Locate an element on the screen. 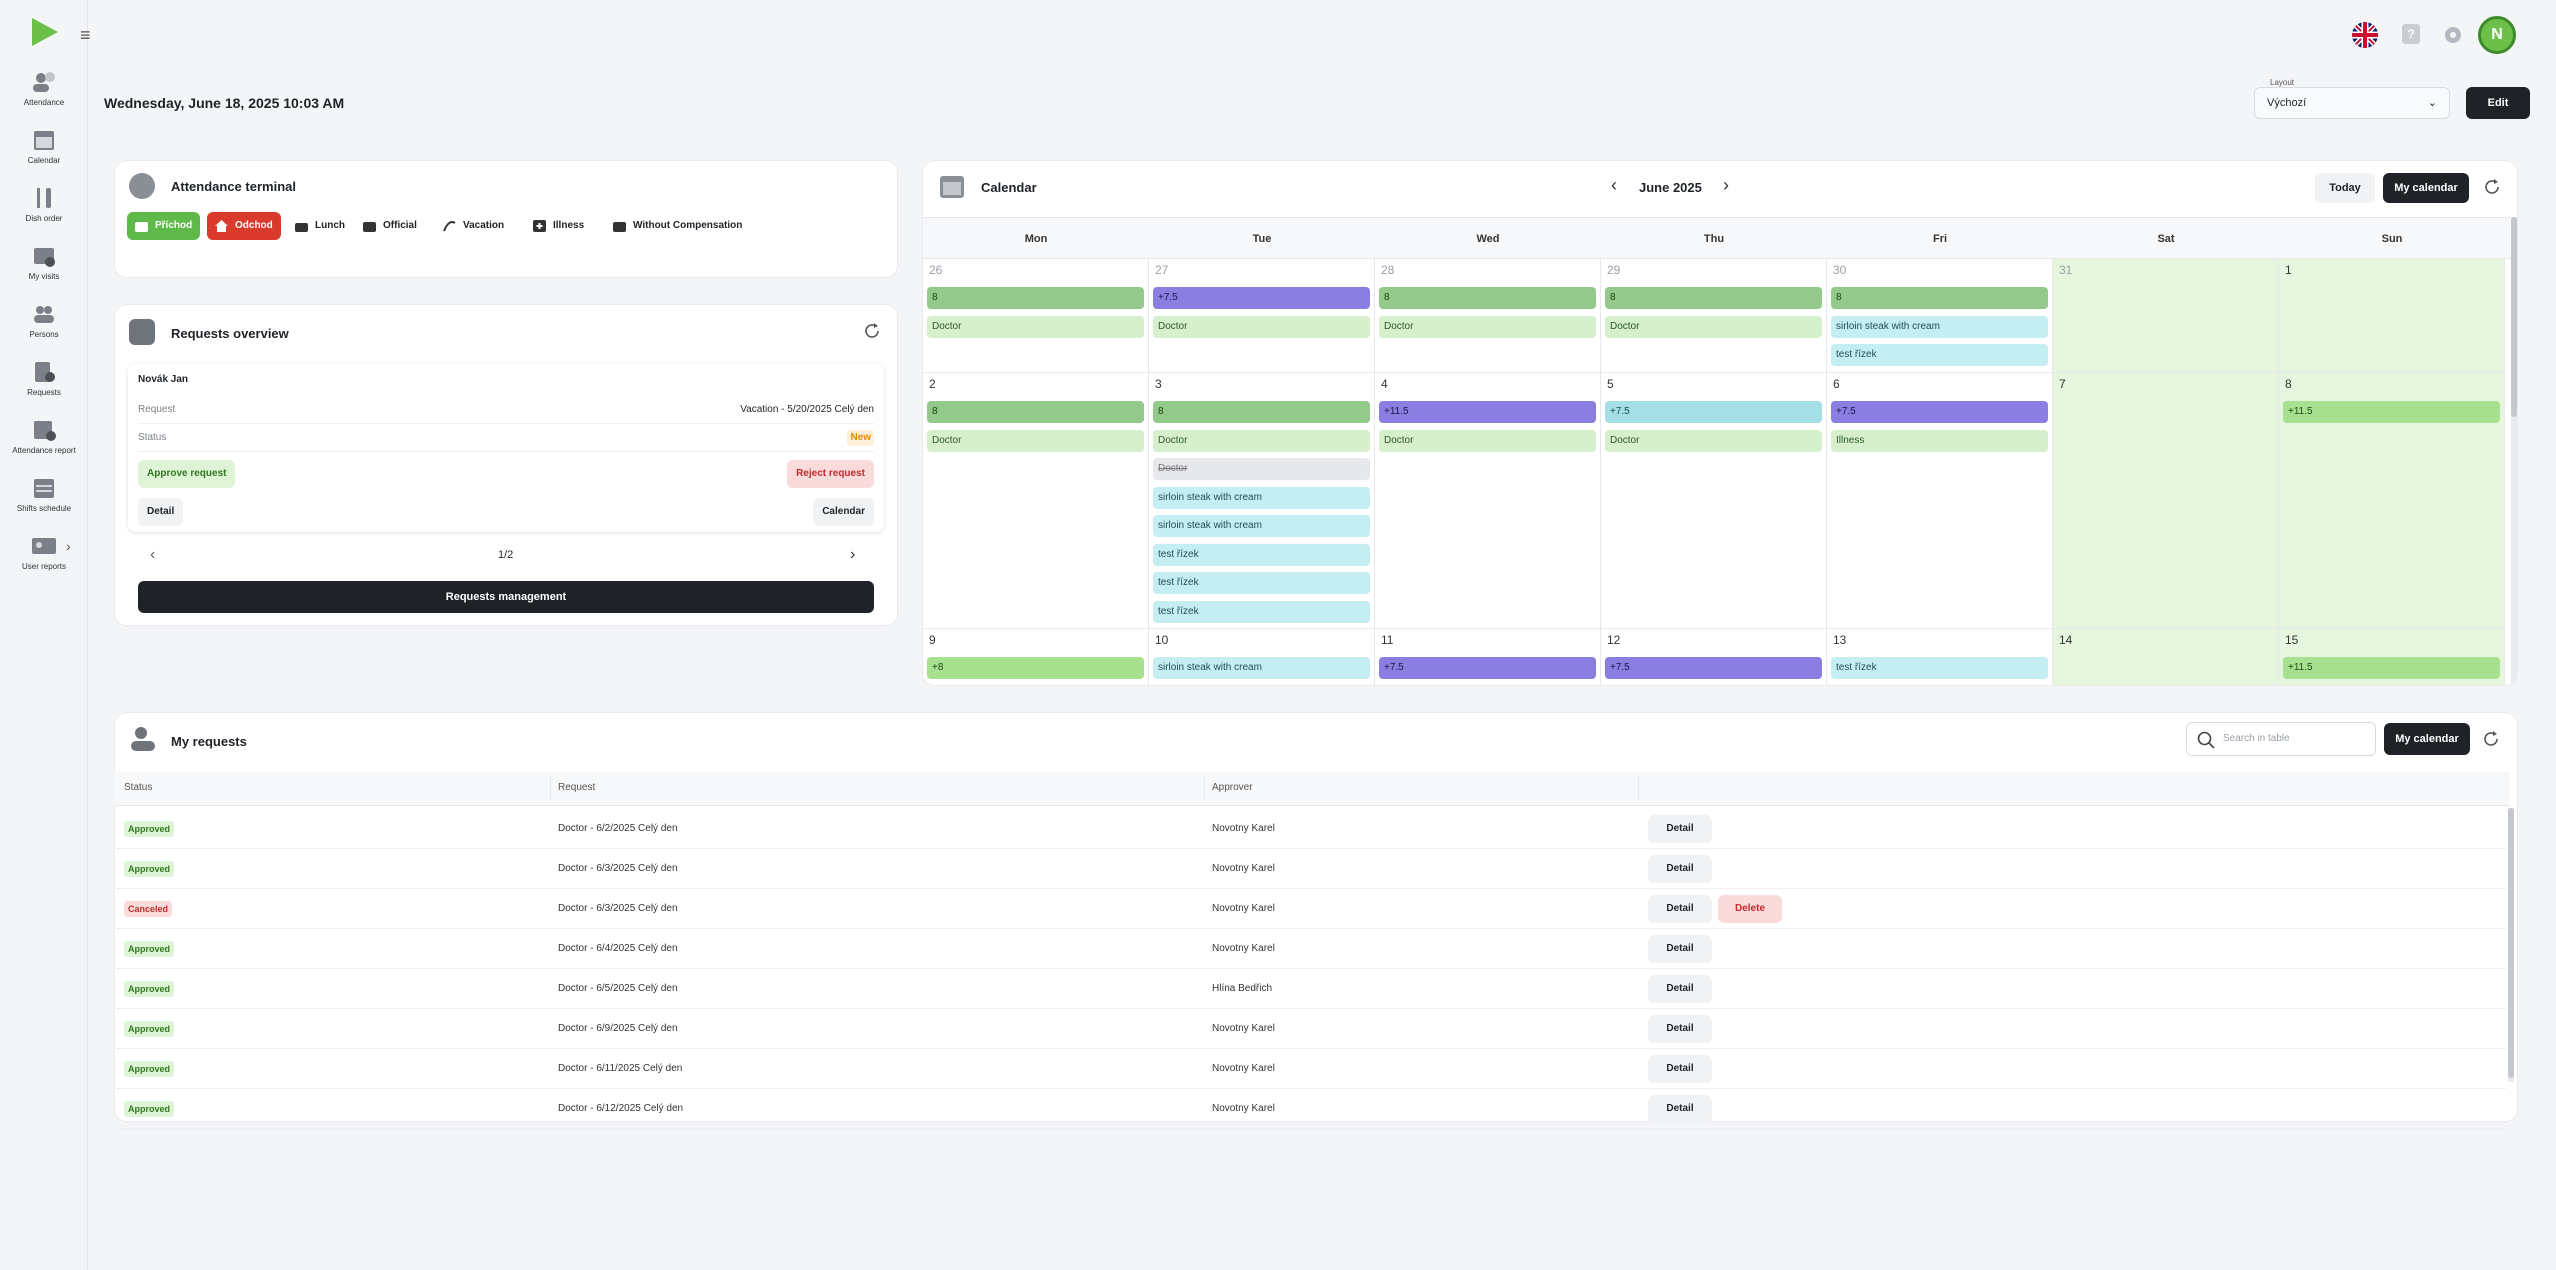 The height and width of the screenshot is (1270, 2556). pager-prev-icon: ‹ is located at coordinates (153, 554).